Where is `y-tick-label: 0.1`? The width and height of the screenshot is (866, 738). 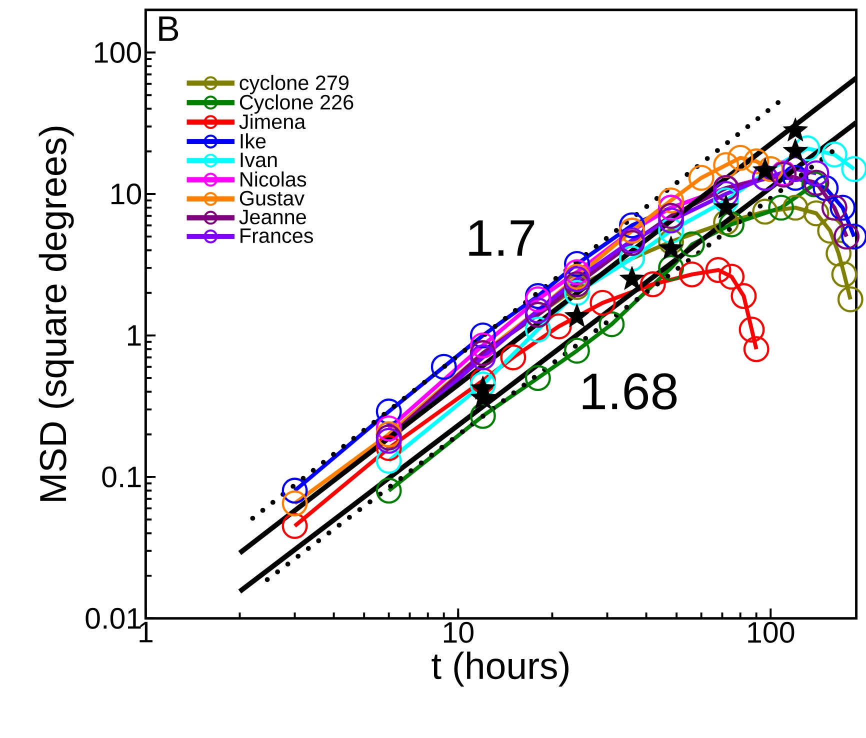
y-tick-label: 0.1 is located at coordinates (121, 477).